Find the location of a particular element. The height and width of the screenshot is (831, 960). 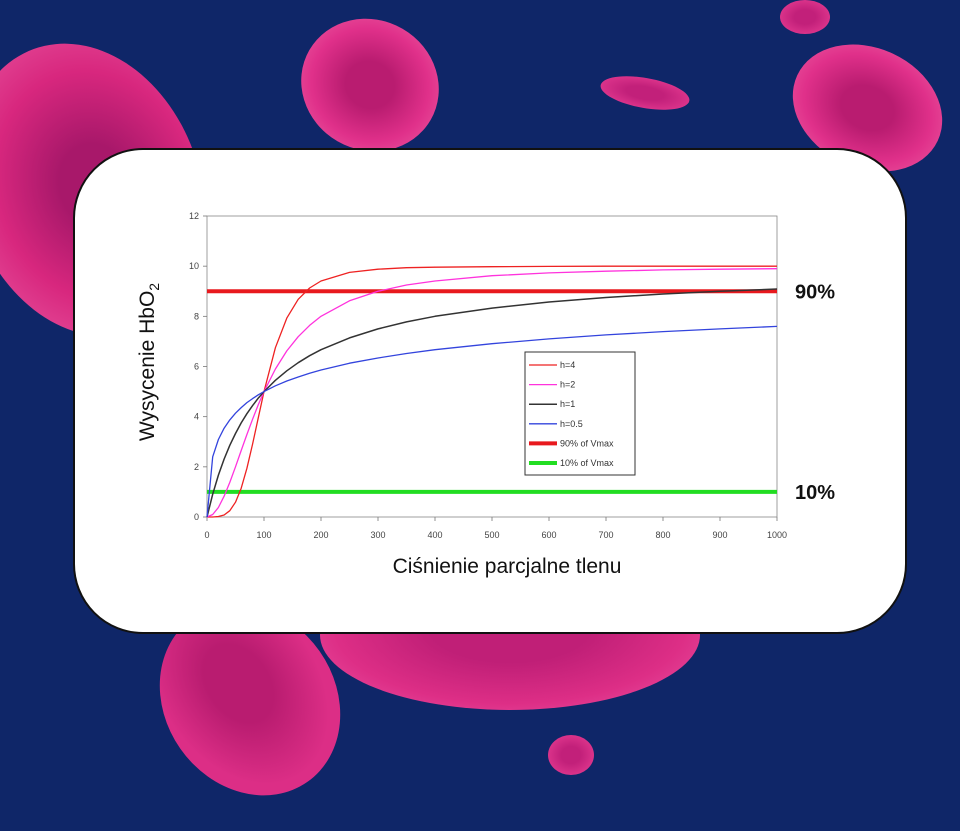

legend: h=4 h=2 h=1 h=0.5 90% of Vmax 10% of Vmax is located at coordinates (580, 413).